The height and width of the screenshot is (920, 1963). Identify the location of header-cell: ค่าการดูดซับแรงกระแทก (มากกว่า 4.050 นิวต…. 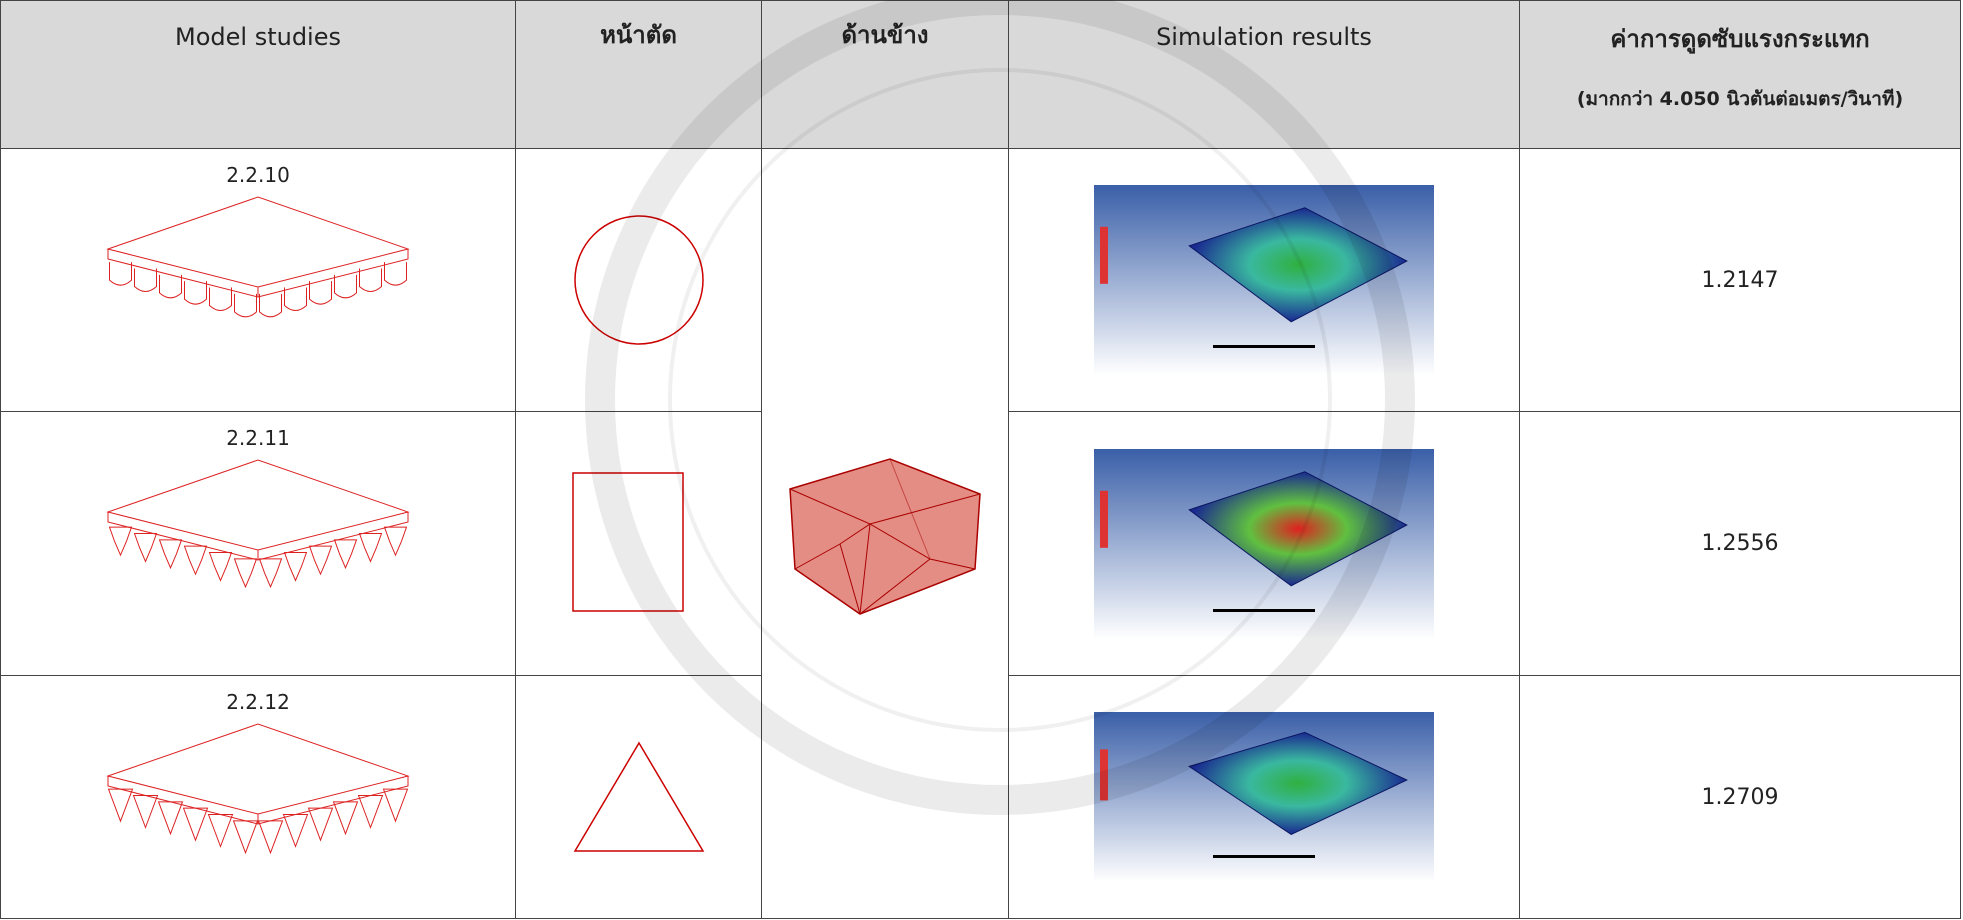
(1740, 74).